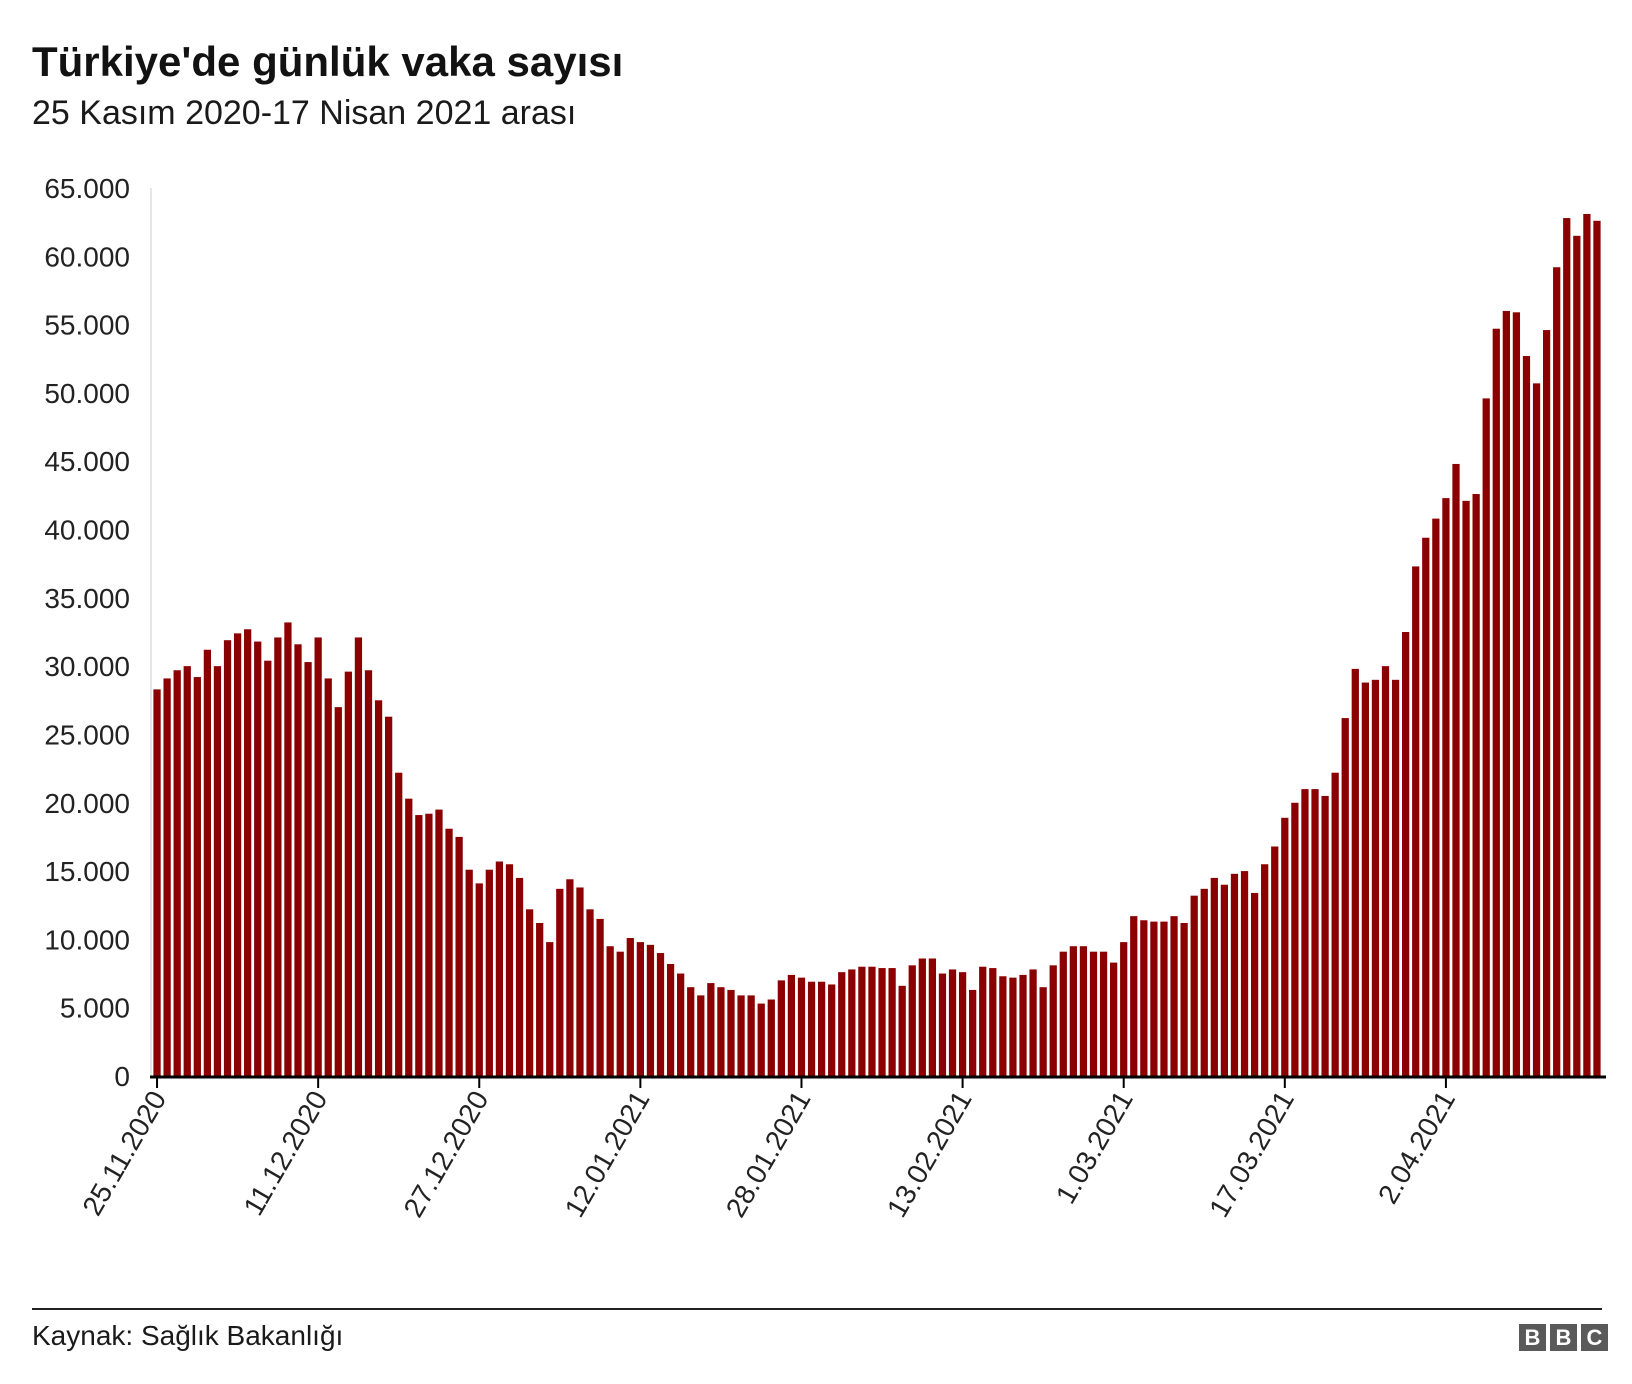 This screenshot has width=1632, height=1384. Describe the element at coordinates (1416, 1147) in the screenshot. I see `x-tick-label: 2.04.2021` at that location.